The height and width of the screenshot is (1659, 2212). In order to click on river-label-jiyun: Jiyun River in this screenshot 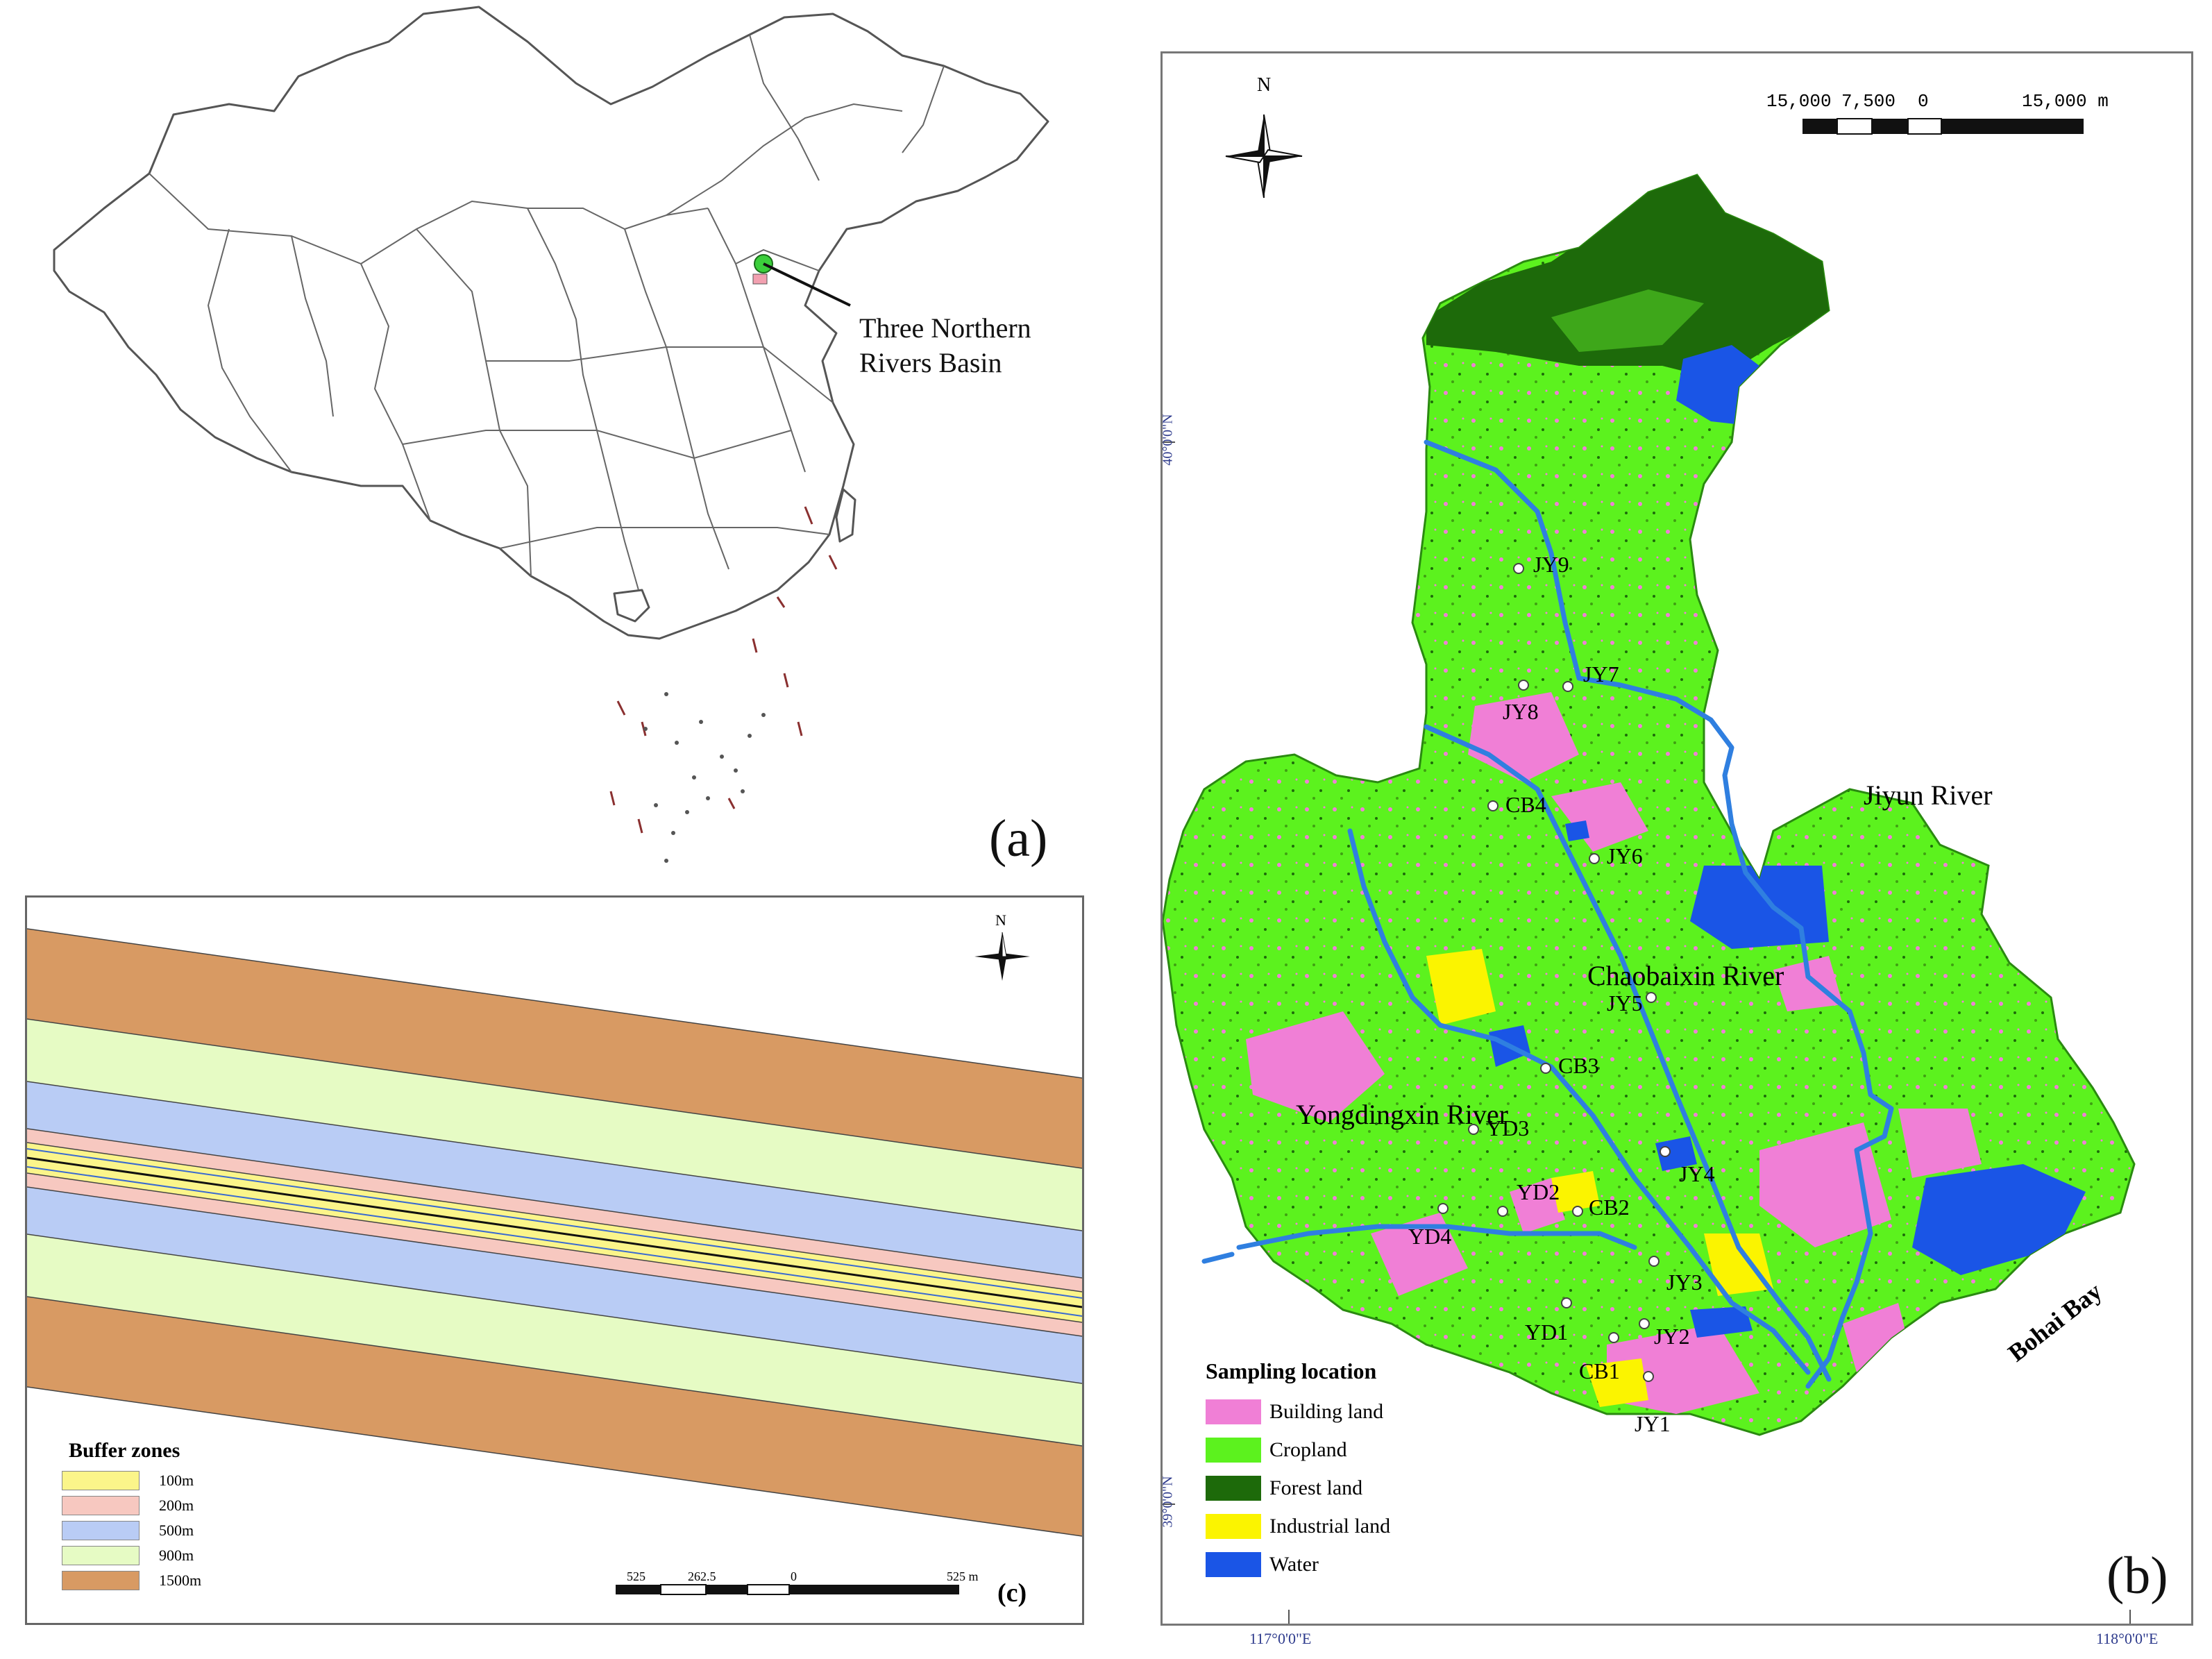, I will do `click(1929, 795)`.